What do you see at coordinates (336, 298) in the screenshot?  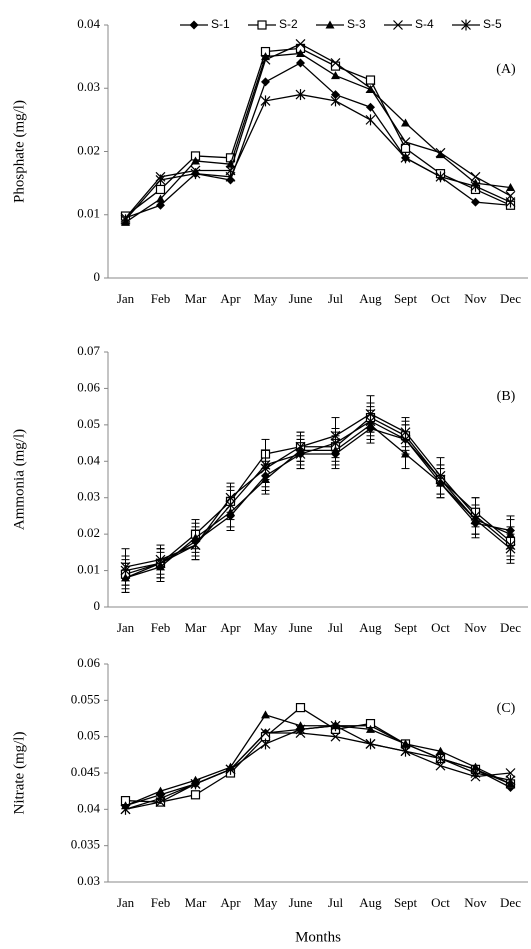 I see `x-tick-label: Jul` at bounding box center [336, 298].